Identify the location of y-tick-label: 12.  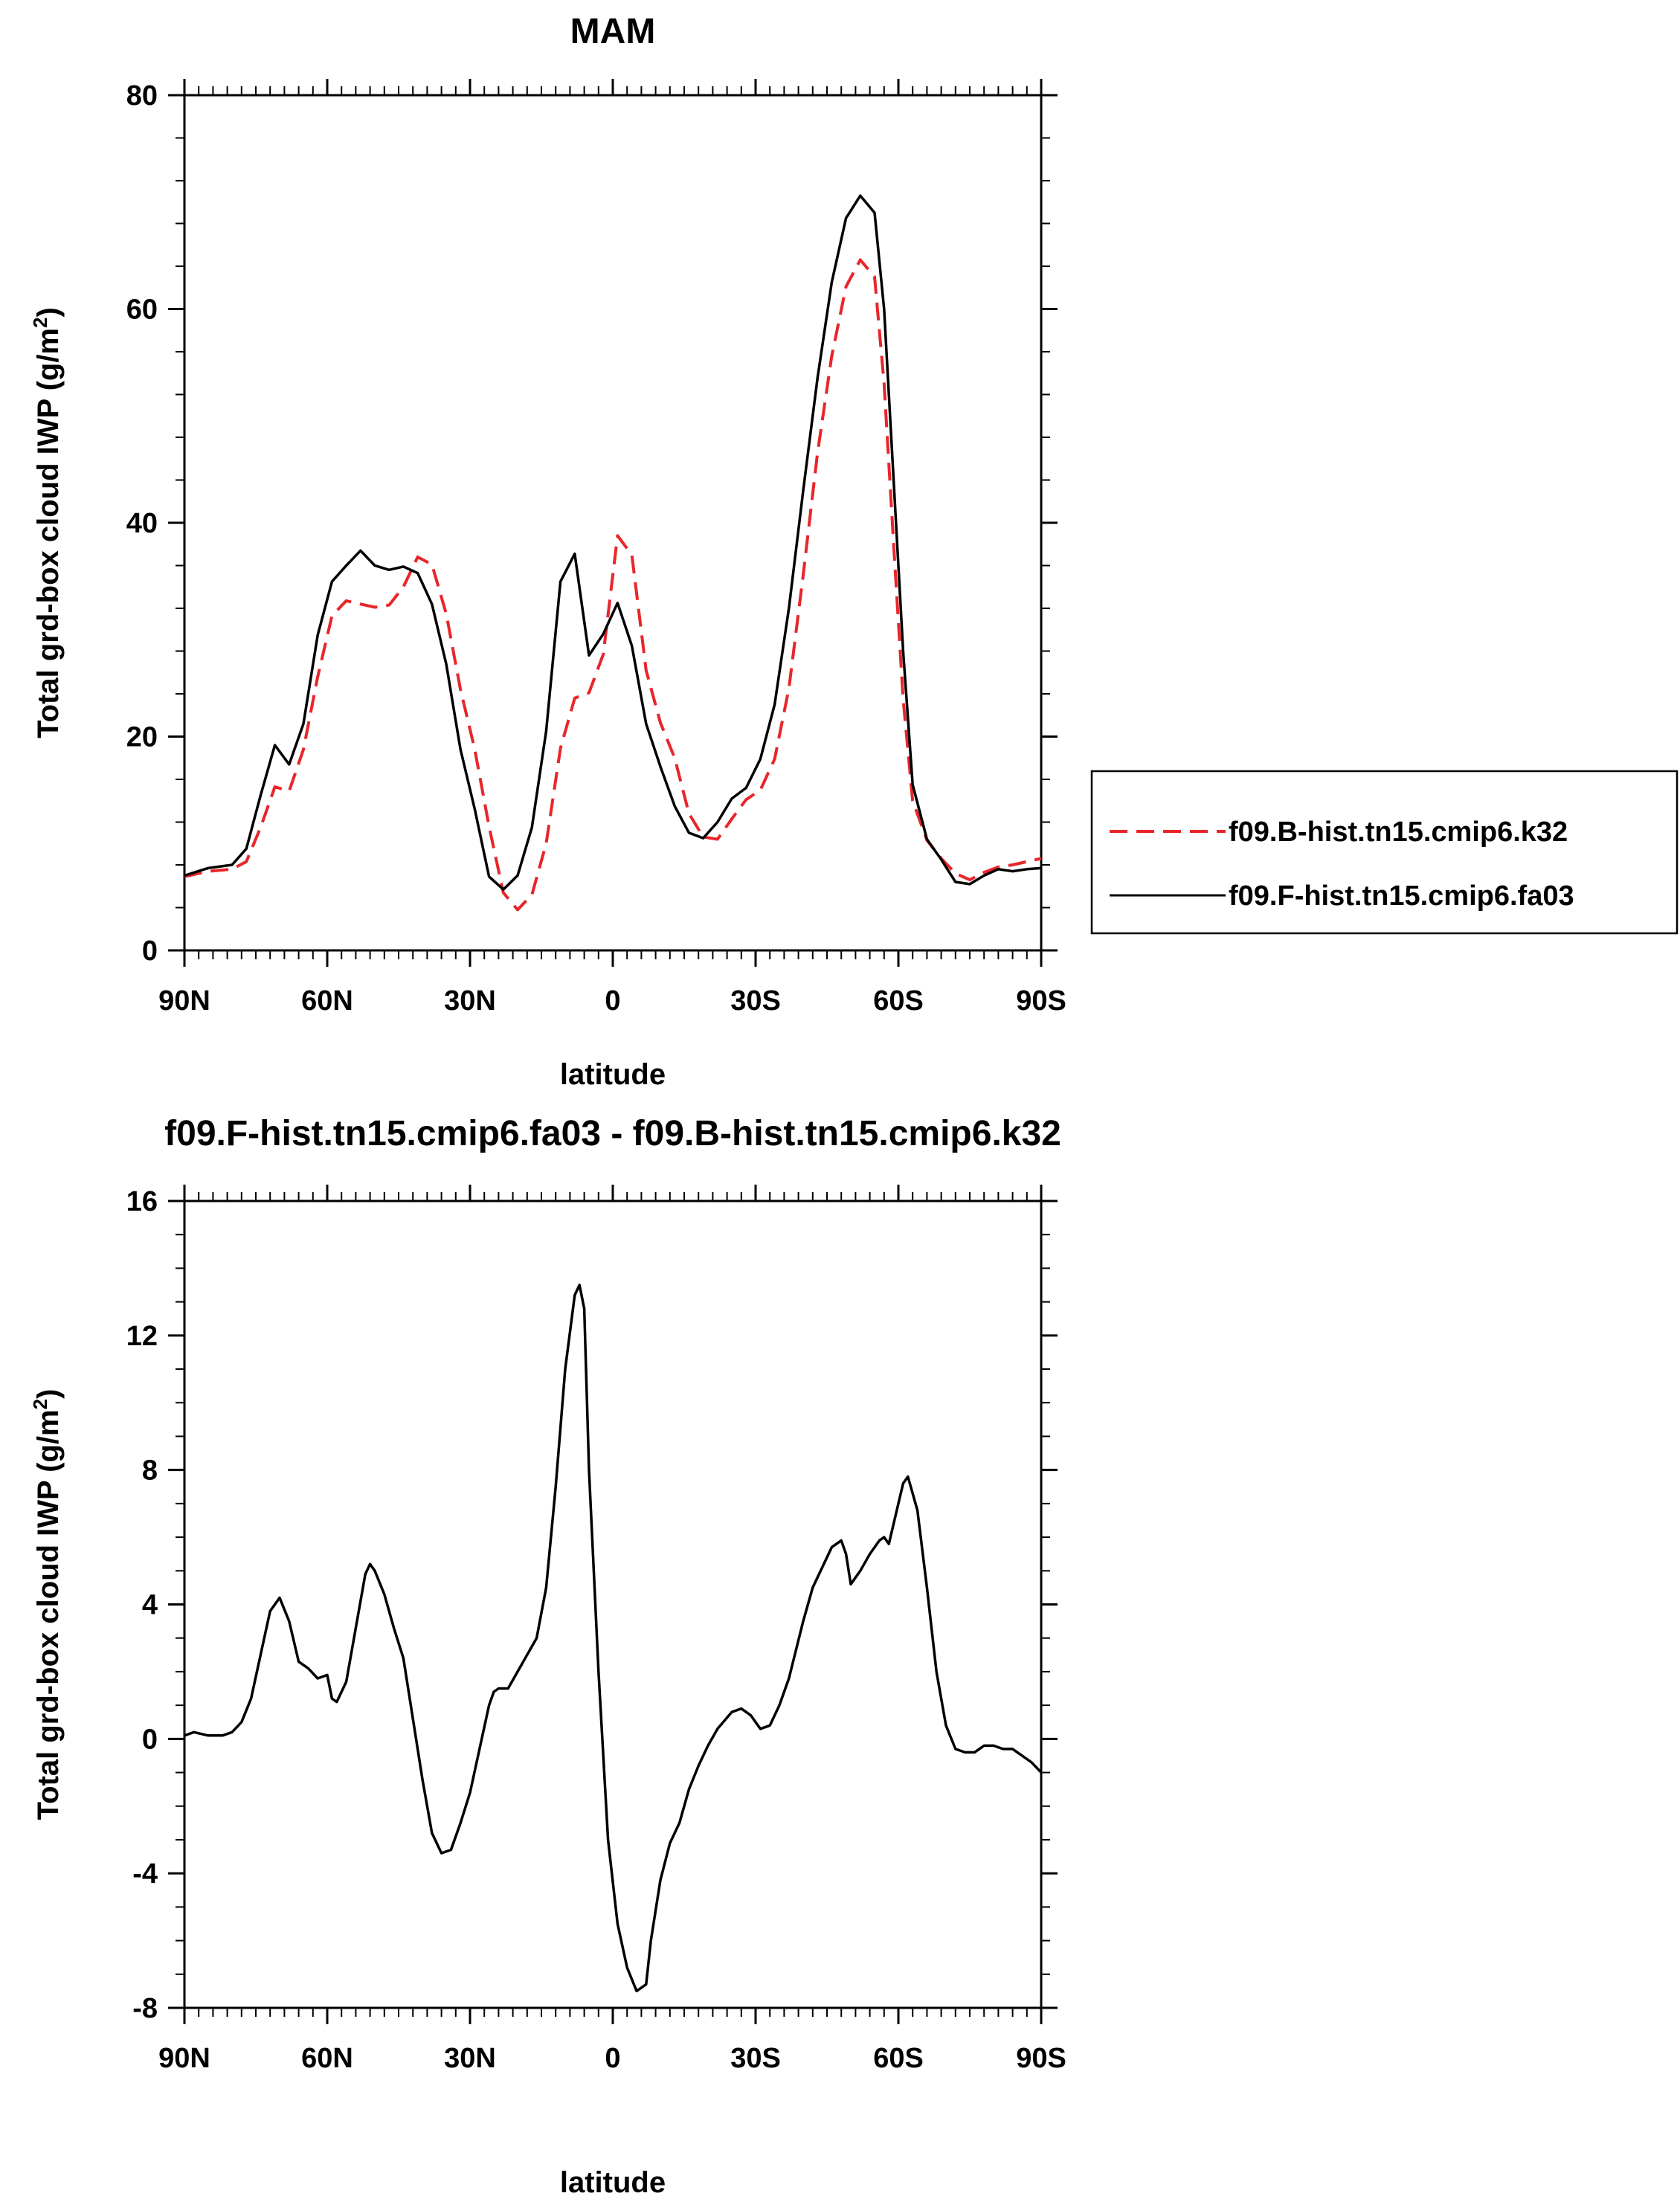
(142, 1336).